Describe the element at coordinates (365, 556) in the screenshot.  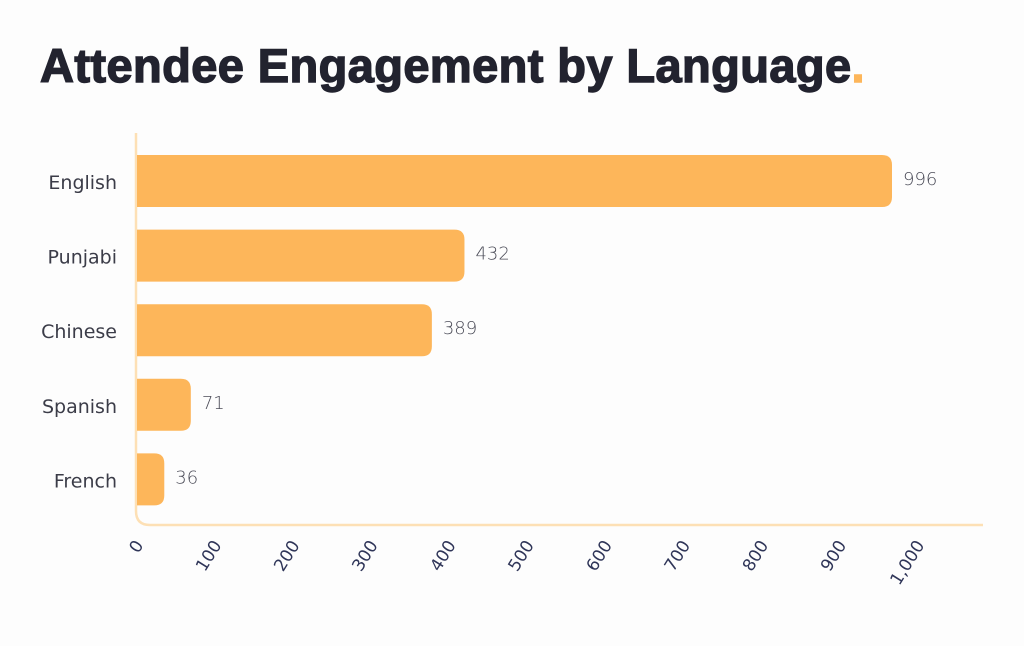
I see `x-tick-label: 300` at that location.